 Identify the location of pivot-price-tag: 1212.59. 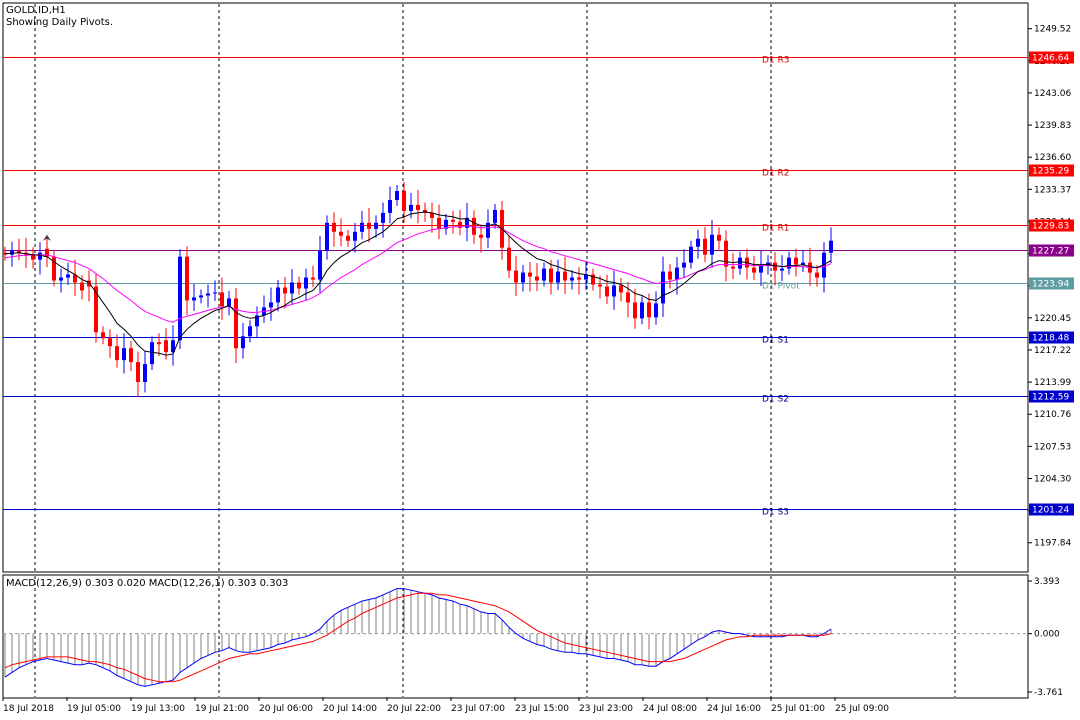
(1051, 396).